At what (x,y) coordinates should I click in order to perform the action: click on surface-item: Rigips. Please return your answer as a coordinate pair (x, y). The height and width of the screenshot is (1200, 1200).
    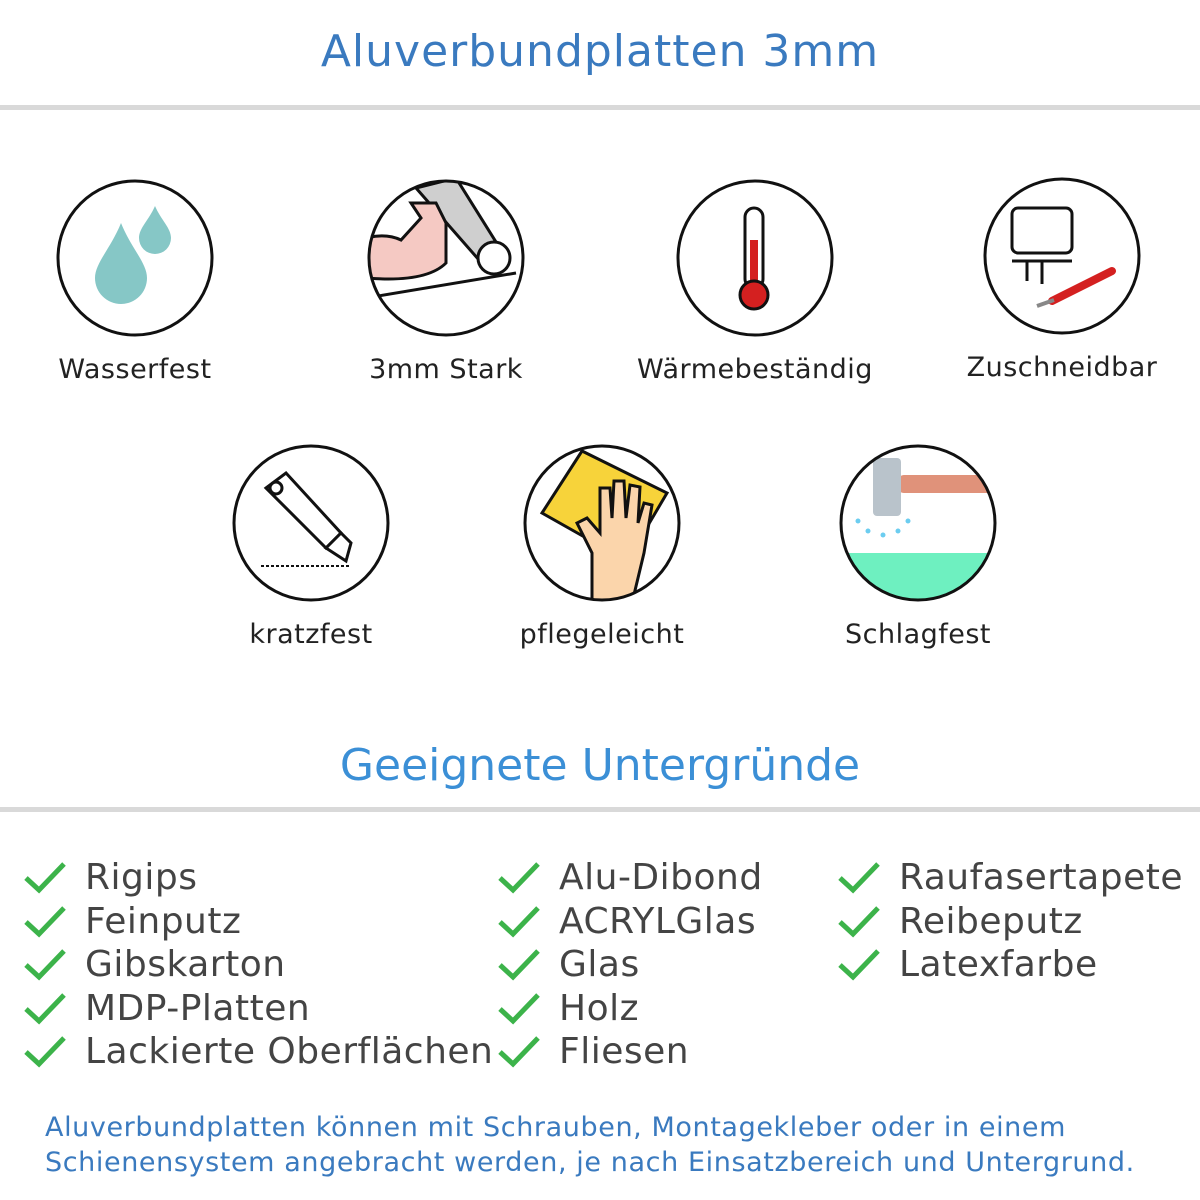
    Looking at the image, I should click on (110, 877).